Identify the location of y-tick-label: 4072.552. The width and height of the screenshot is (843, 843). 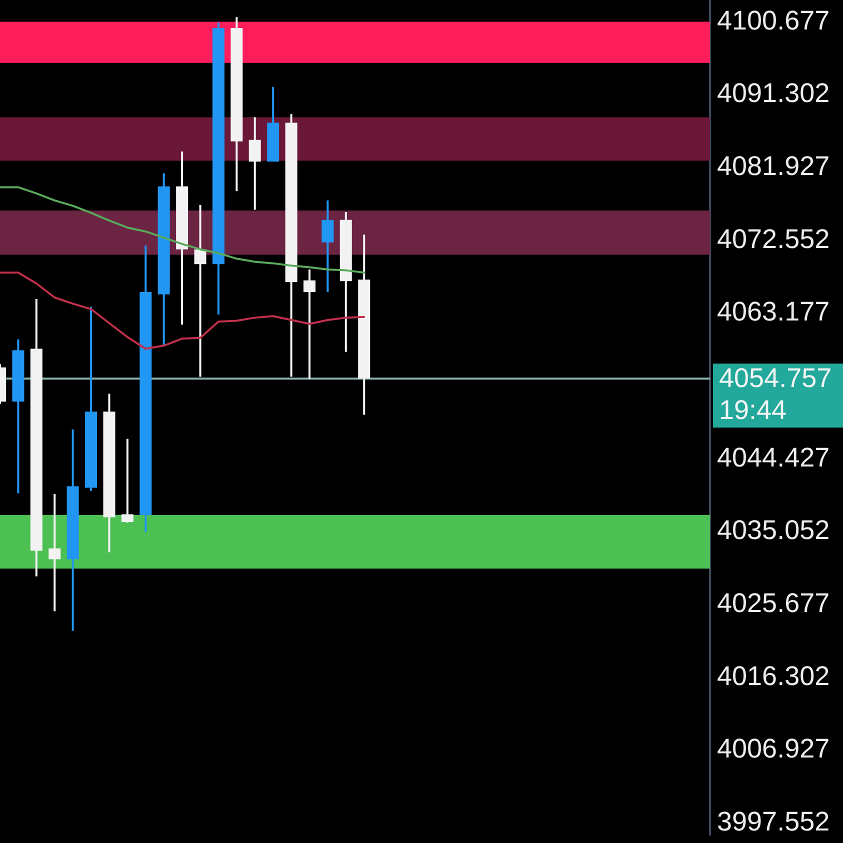
(773, 239).